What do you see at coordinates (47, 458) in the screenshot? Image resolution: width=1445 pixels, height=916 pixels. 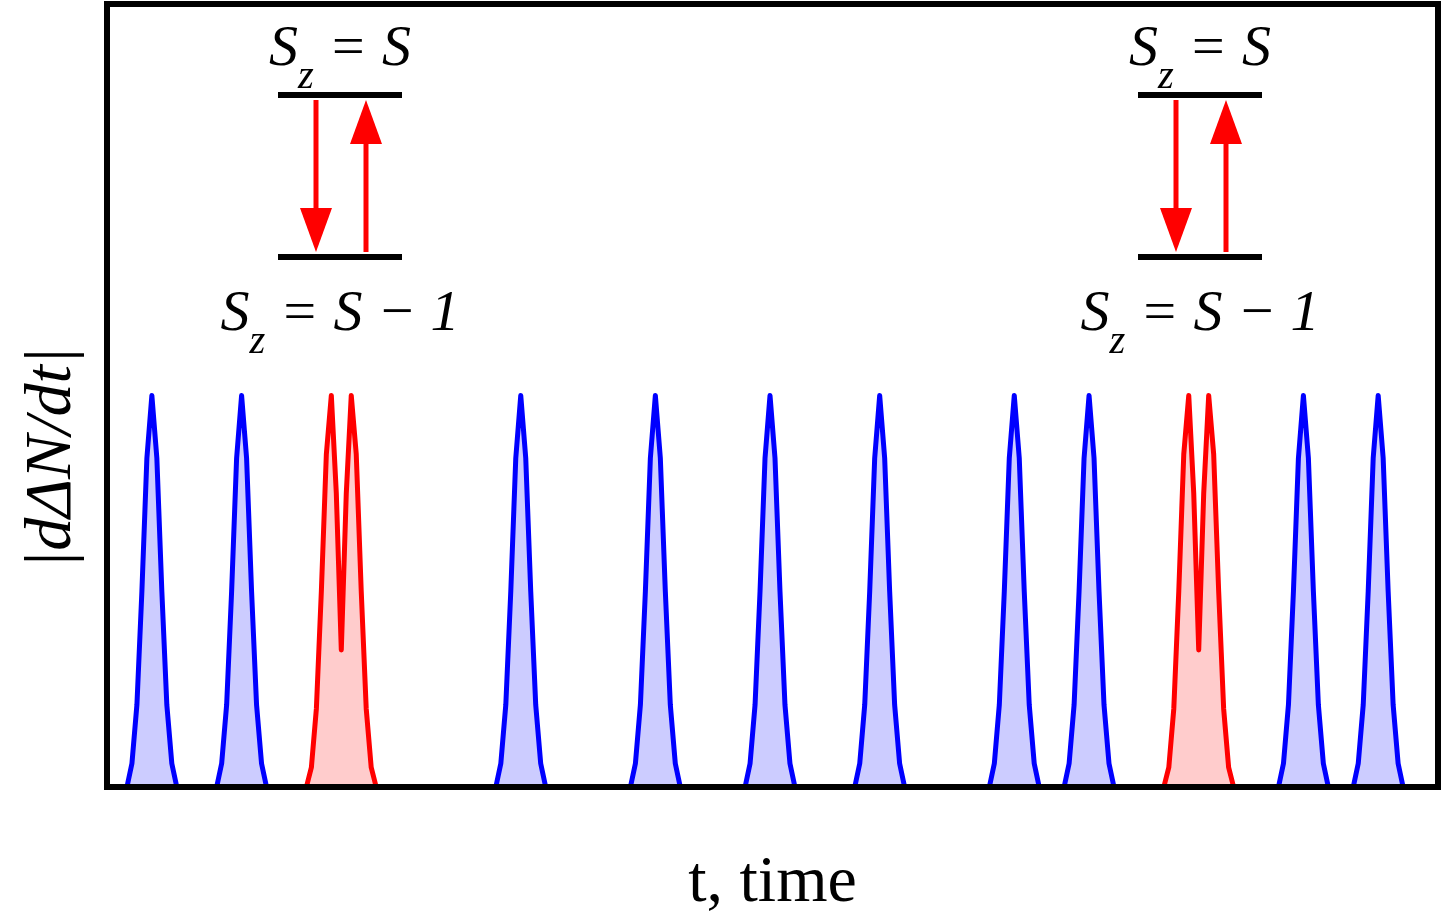 I see `y-axis-title: |dΔN/dt|` at bounding box center [47, 458].